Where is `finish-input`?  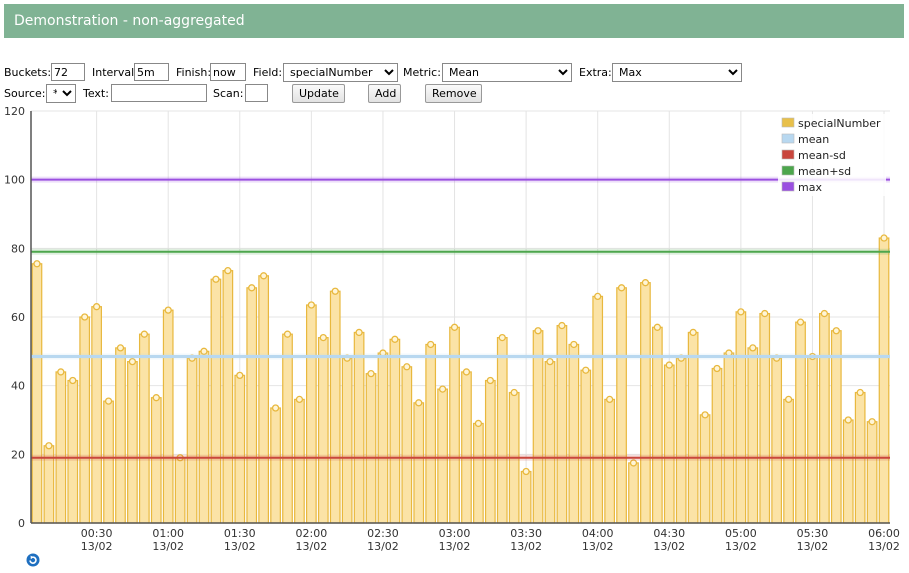 finish-input is located at coordinates (228, 72).